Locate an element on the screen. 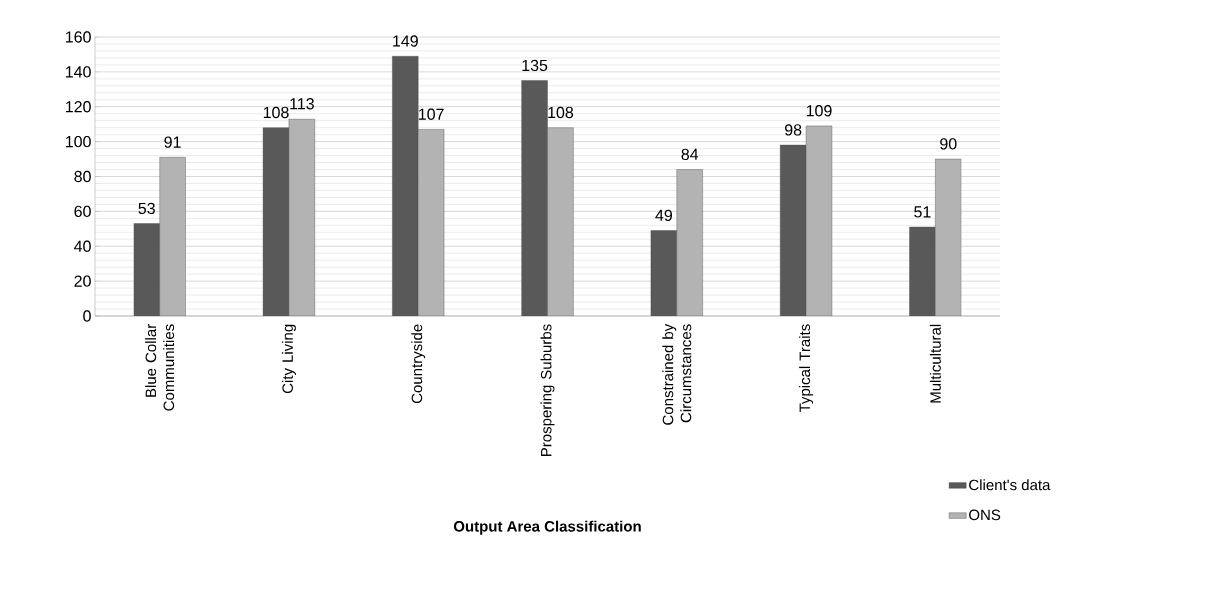  y-tick-label: 20 is located at coordinates (82, 281).